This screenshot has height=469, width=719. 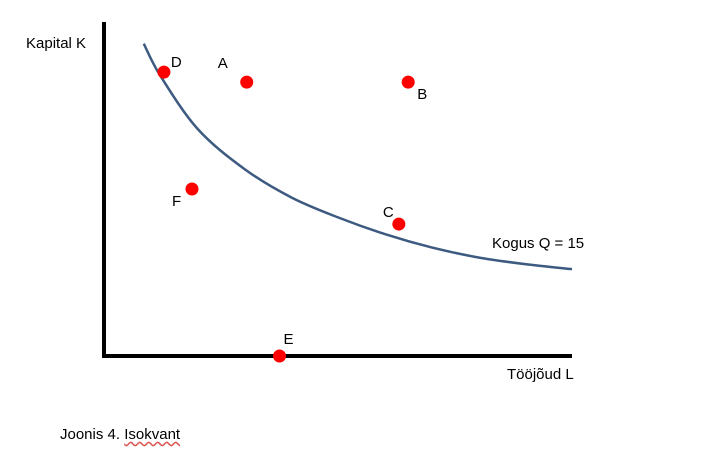 I want to click on caption-word: Isokvant, so click(x=152, y=434).